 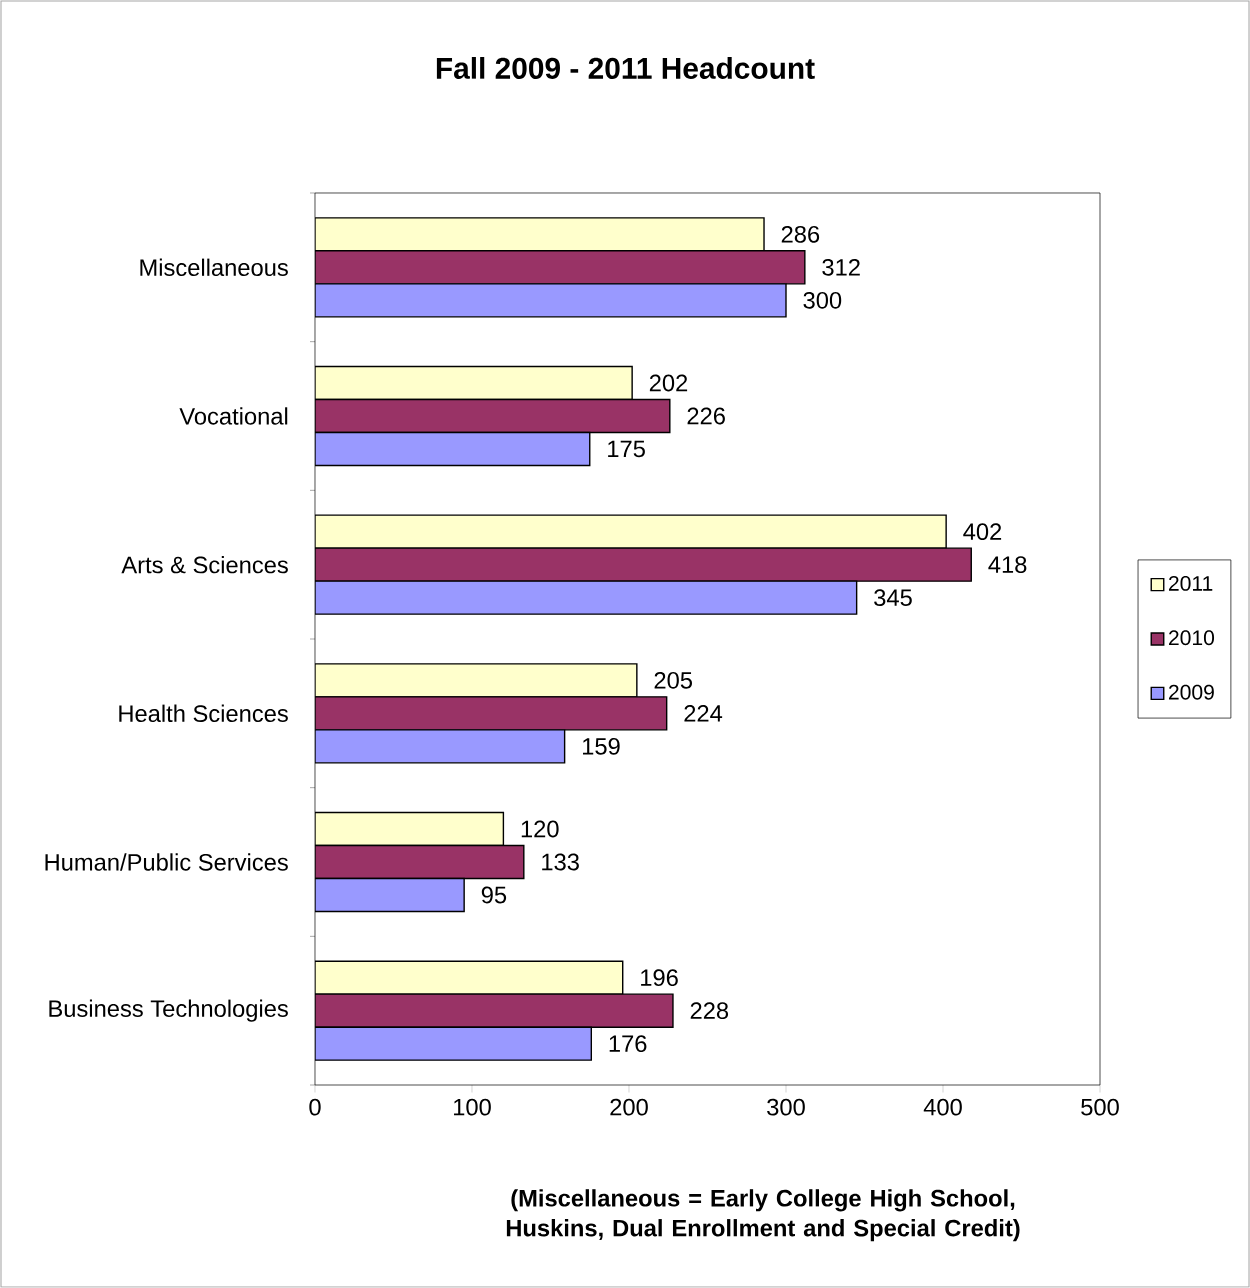 I want to click on data-label: 224, so click(x=703, y=713).